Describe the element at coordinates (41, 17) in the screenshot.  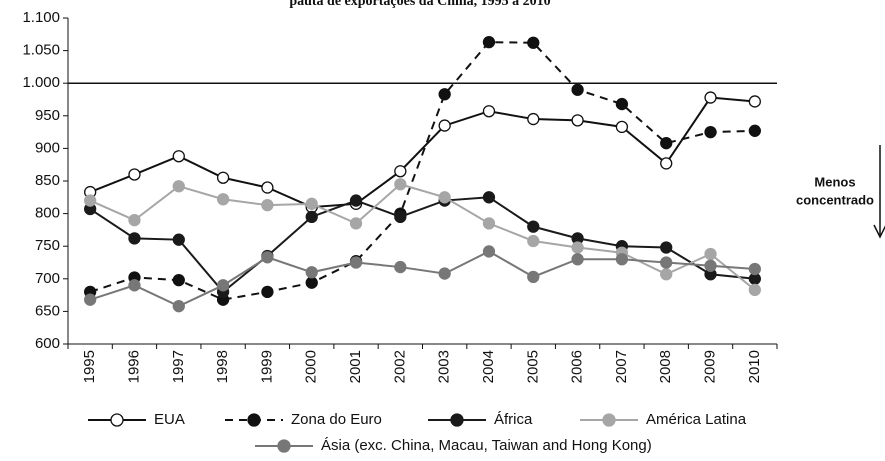
I see `y-tick-label: 1.100` at that location.